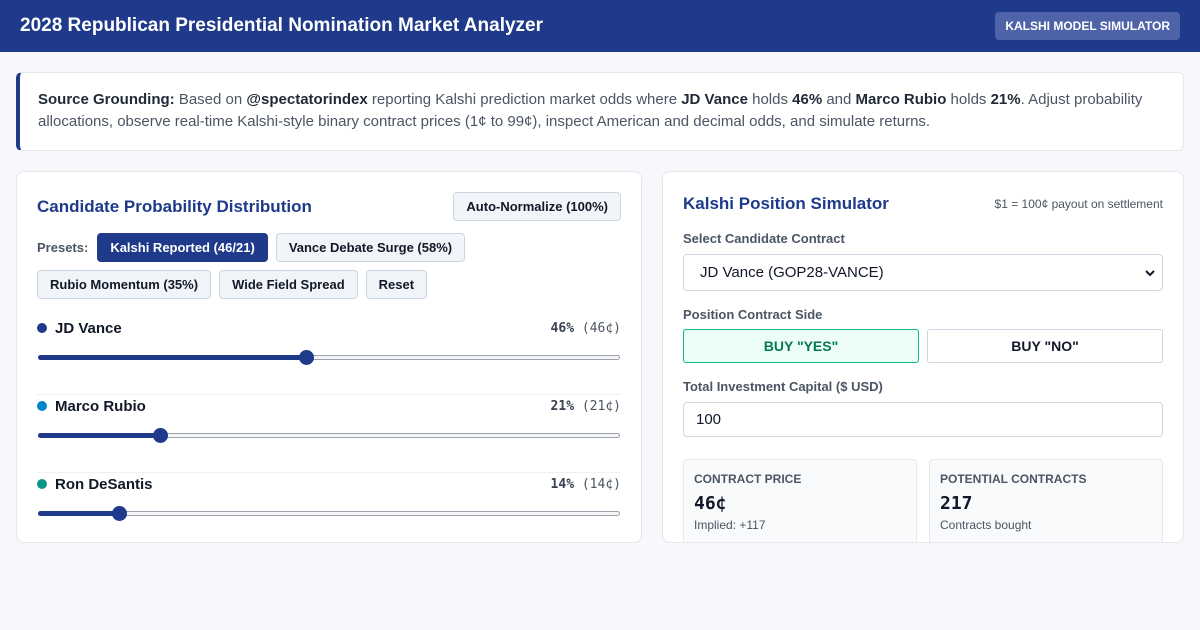 Image resolution: width=1200 pixels, height=630 pixels. I want to click on candidate-pct: 21%, so click(562, 406).